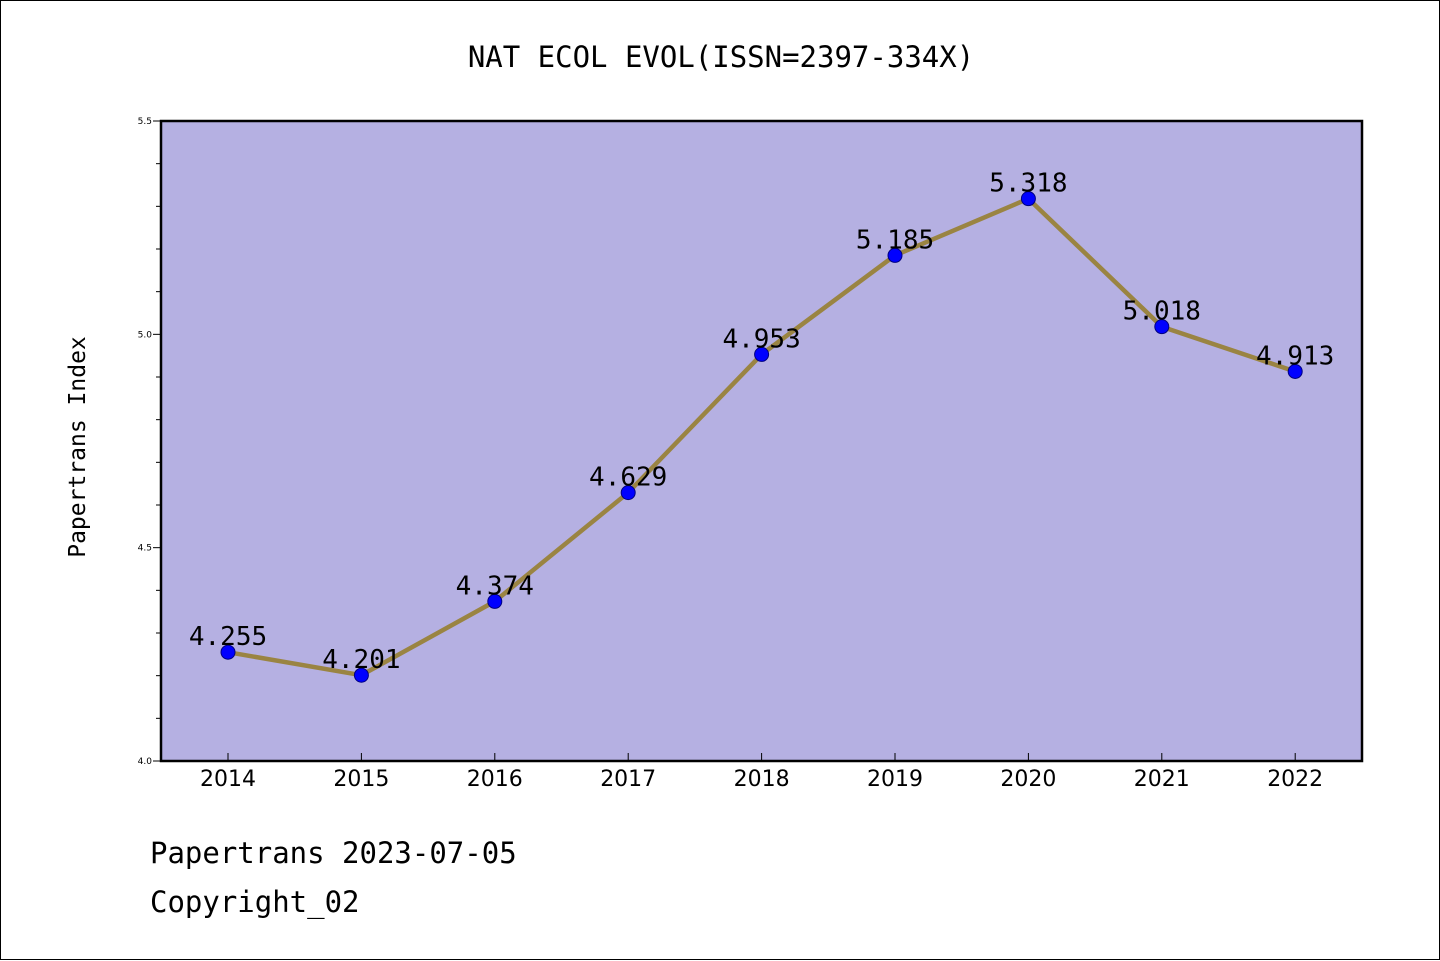  I want to click on x-tick-label: 2017, so click(628, 779).